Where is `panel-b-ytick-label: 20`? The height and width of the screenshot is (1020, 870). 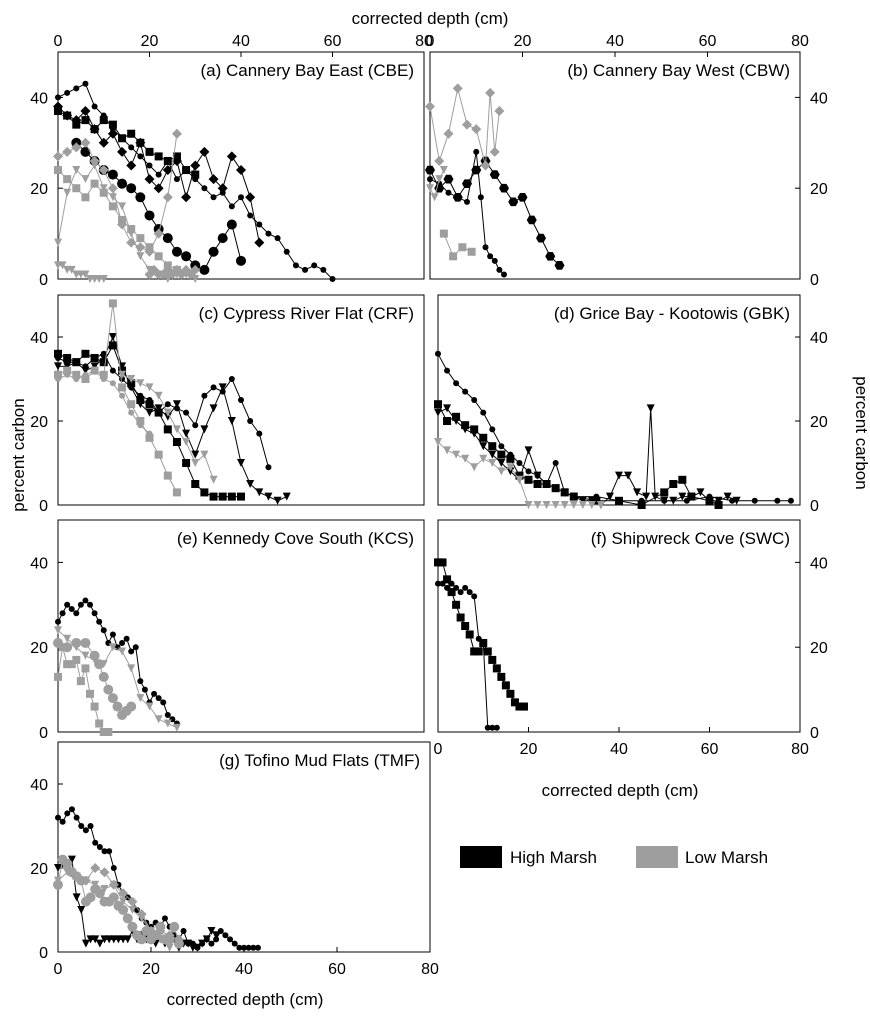 panel-b-ytick-label: 20 is located at coordinates (819, 189).